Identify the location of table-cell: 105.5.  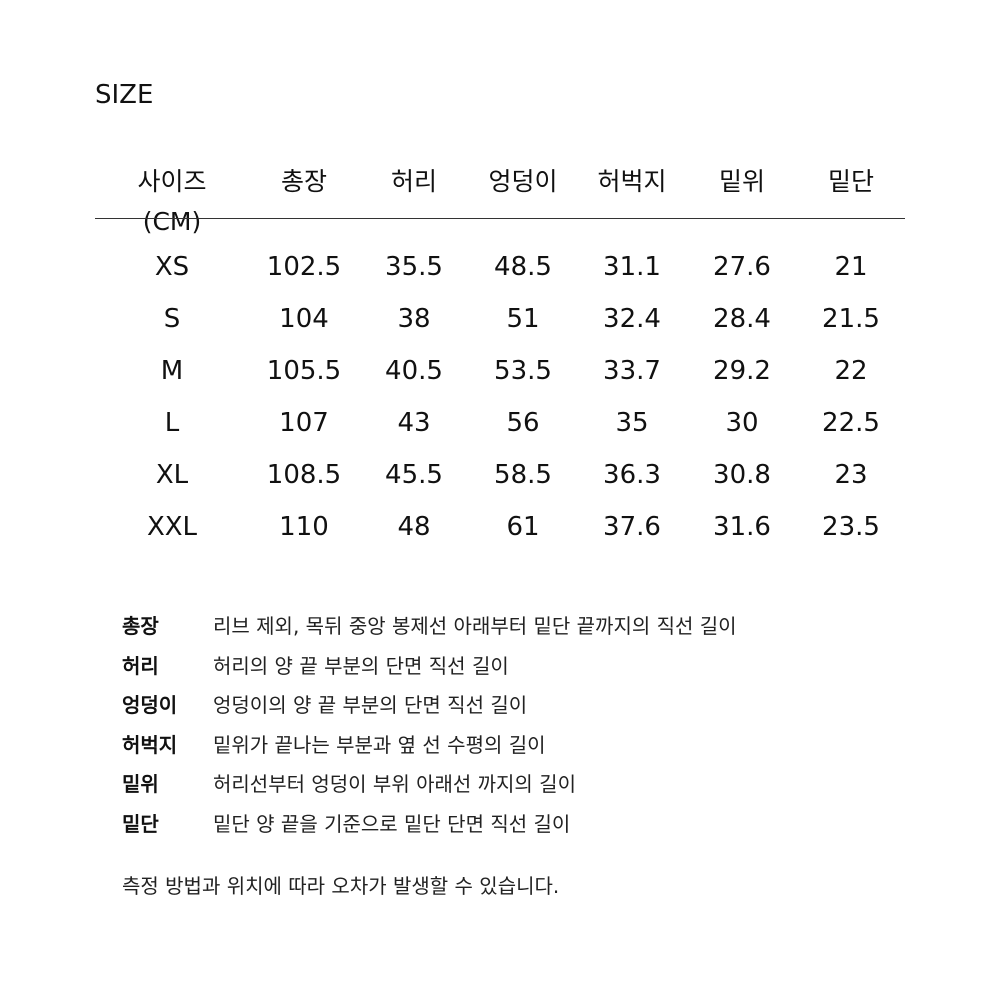
(304, 371).